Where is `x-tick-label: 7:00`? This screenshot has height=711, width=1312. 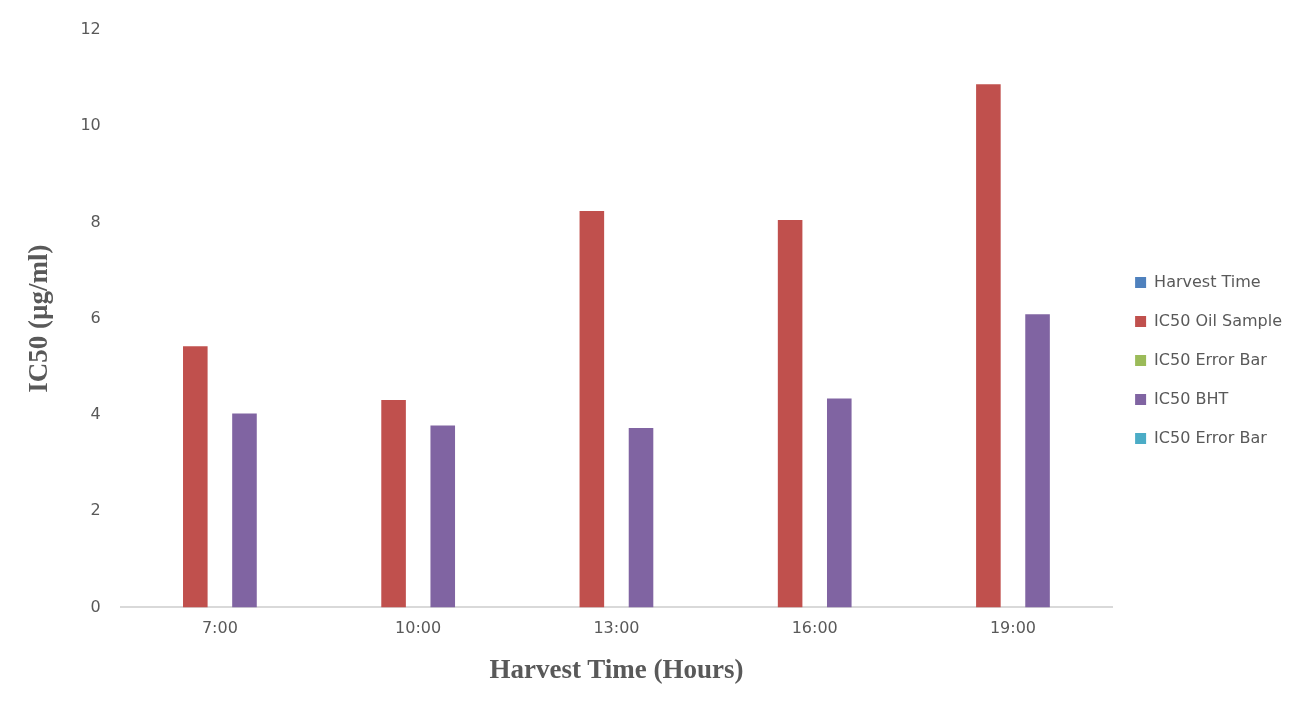
x-tick-label: 7:00 is located at coordinates (219, 628).